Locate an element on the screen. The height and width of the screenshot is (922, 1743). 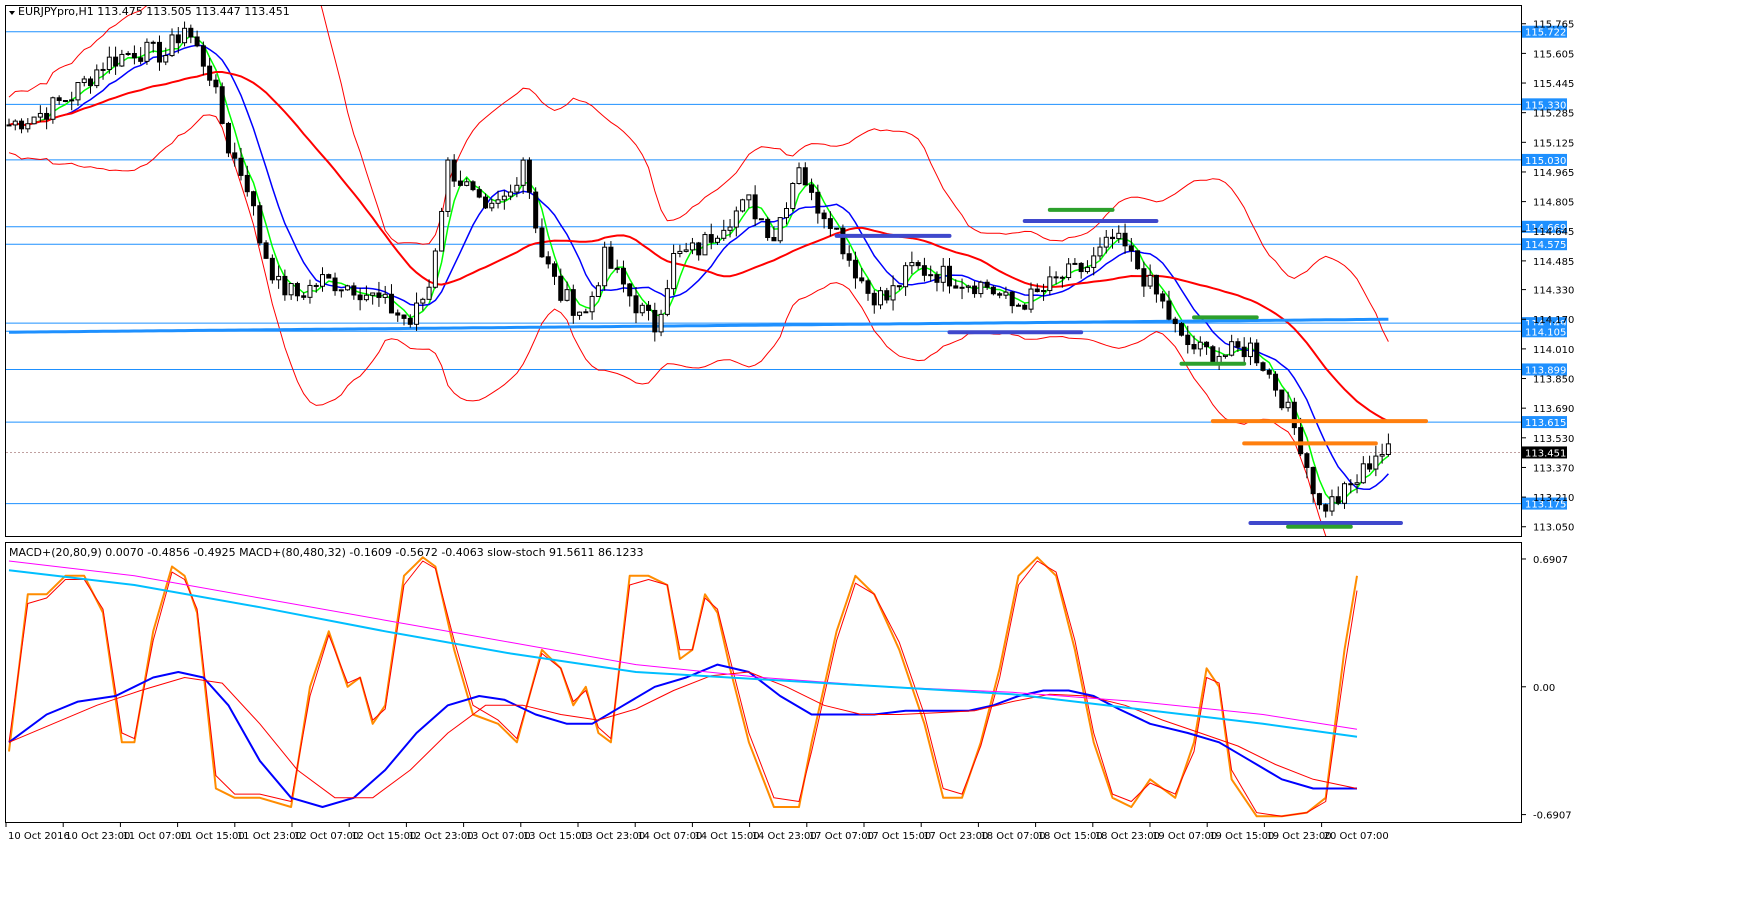
triangle-down-icon is located at coordinates (12, 13).